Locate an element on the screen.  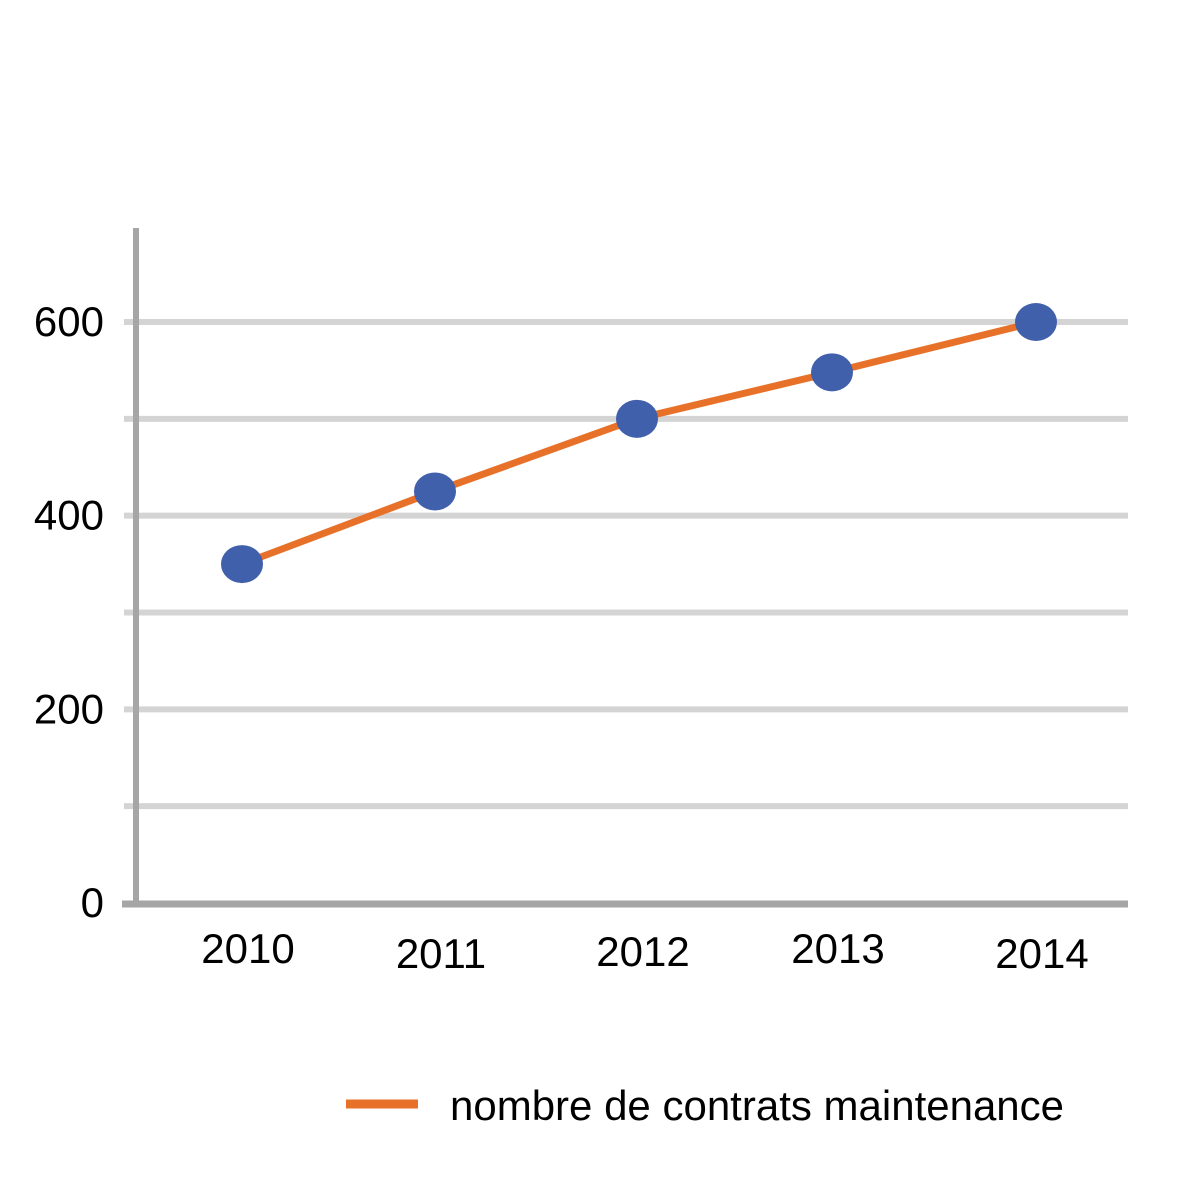
x-tick-label: 2014 is located at coordinates (1041, 953).